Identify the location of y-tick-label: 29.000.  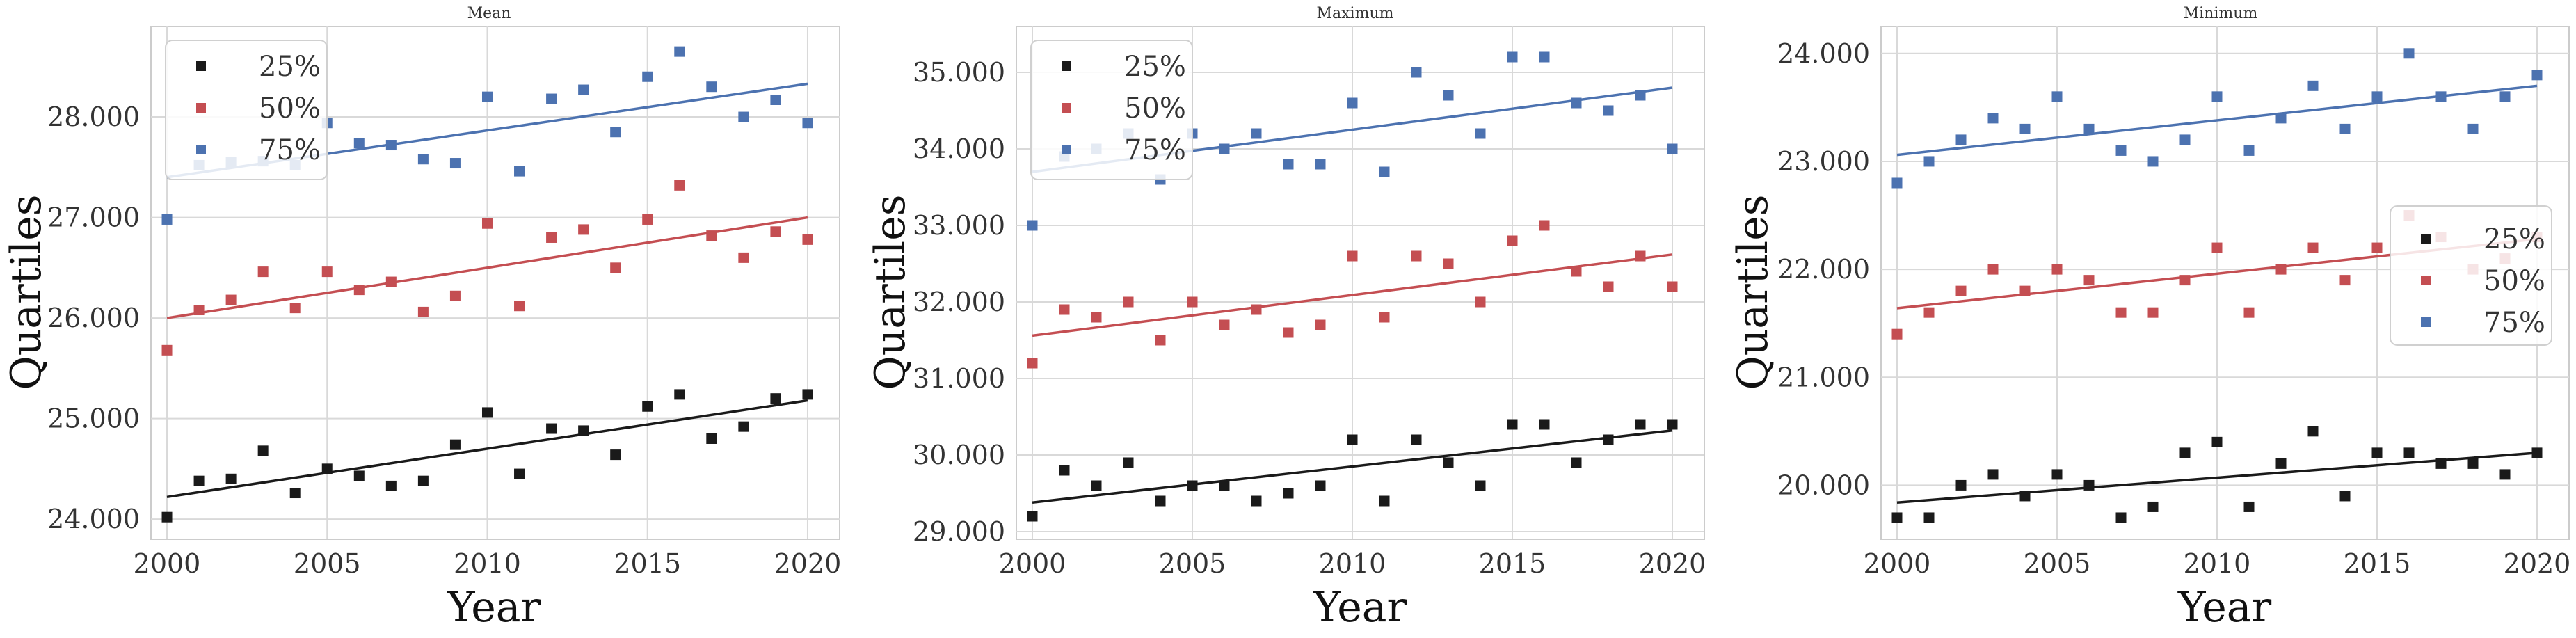
(959, 531).